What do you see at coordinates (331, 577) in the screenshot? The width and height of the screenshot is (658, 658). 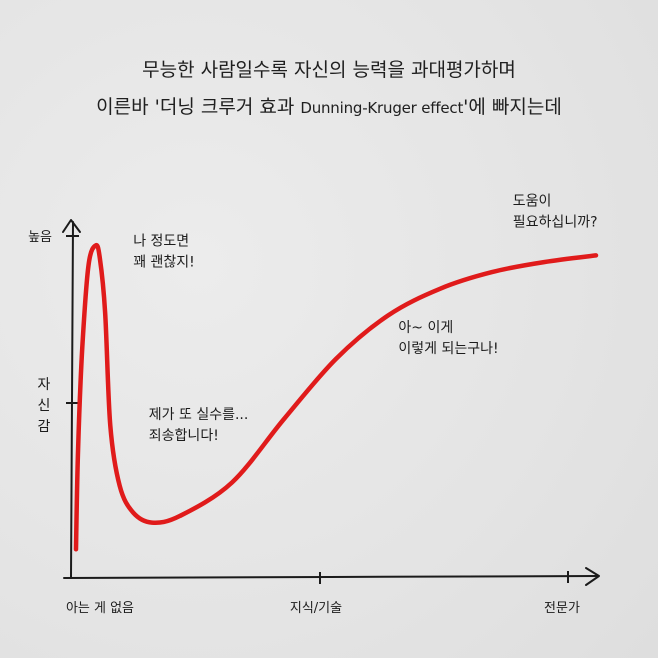 I see `x-axis-line` at bounding box center [331, 577].